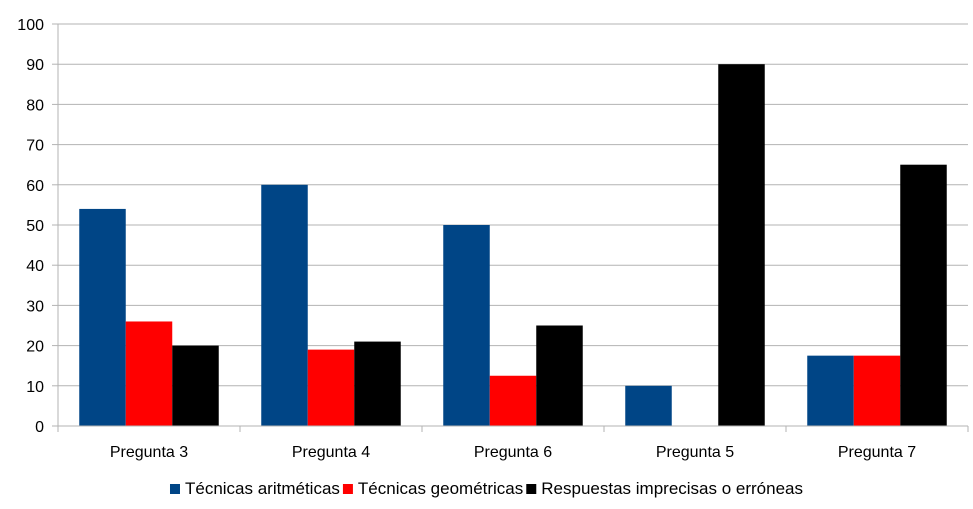 The height and width of the screenshot is (509, 973). What do you see at coordinates (35, 105) in the screenshot?
I see `y-tick-label-80: 80` at bounding box center [35, 105].